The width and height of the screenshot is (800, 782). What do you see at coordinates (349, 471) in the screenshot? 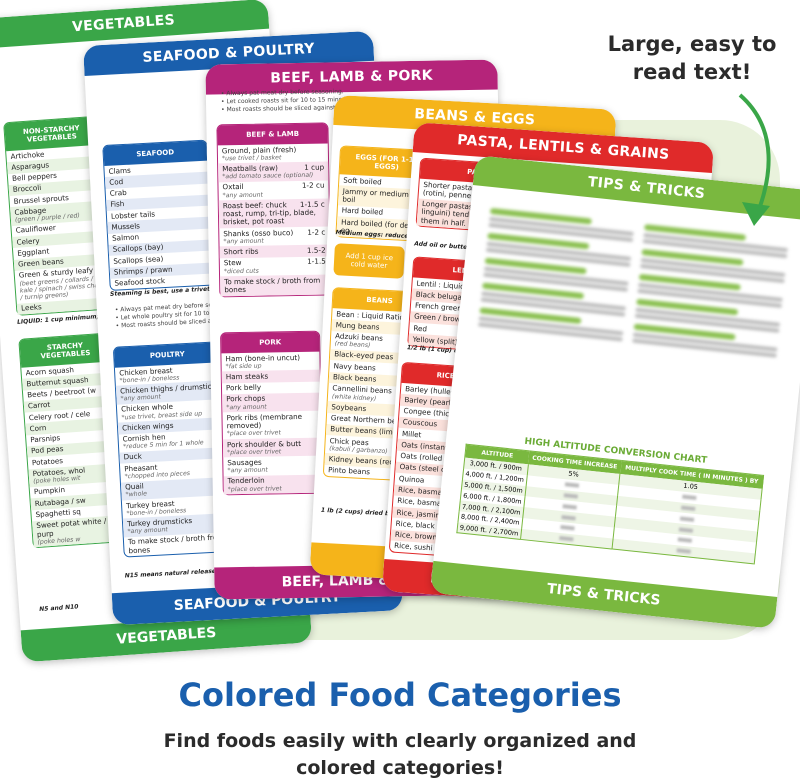
I see `item-name: Pinto beans` at bounding box center [349, 471].